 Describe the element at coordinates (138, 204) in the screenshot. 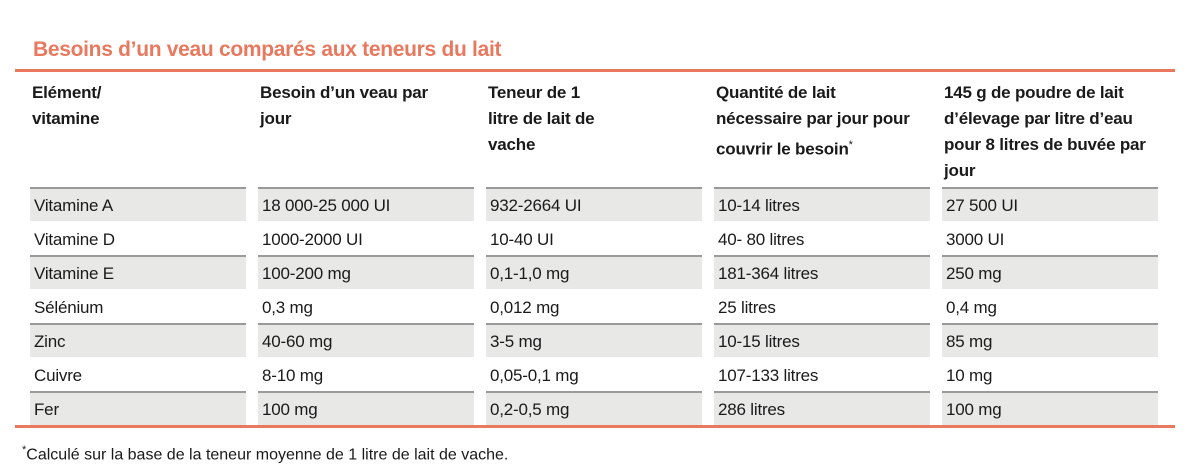

I see `cell-element: Vitamine A` at that location.